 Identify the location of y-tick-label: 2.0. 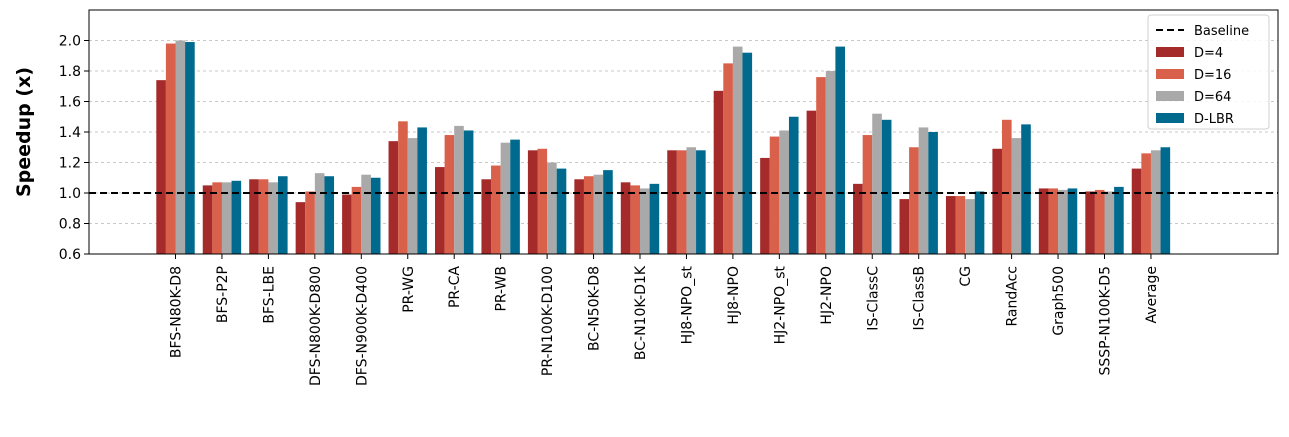
(70, 42).